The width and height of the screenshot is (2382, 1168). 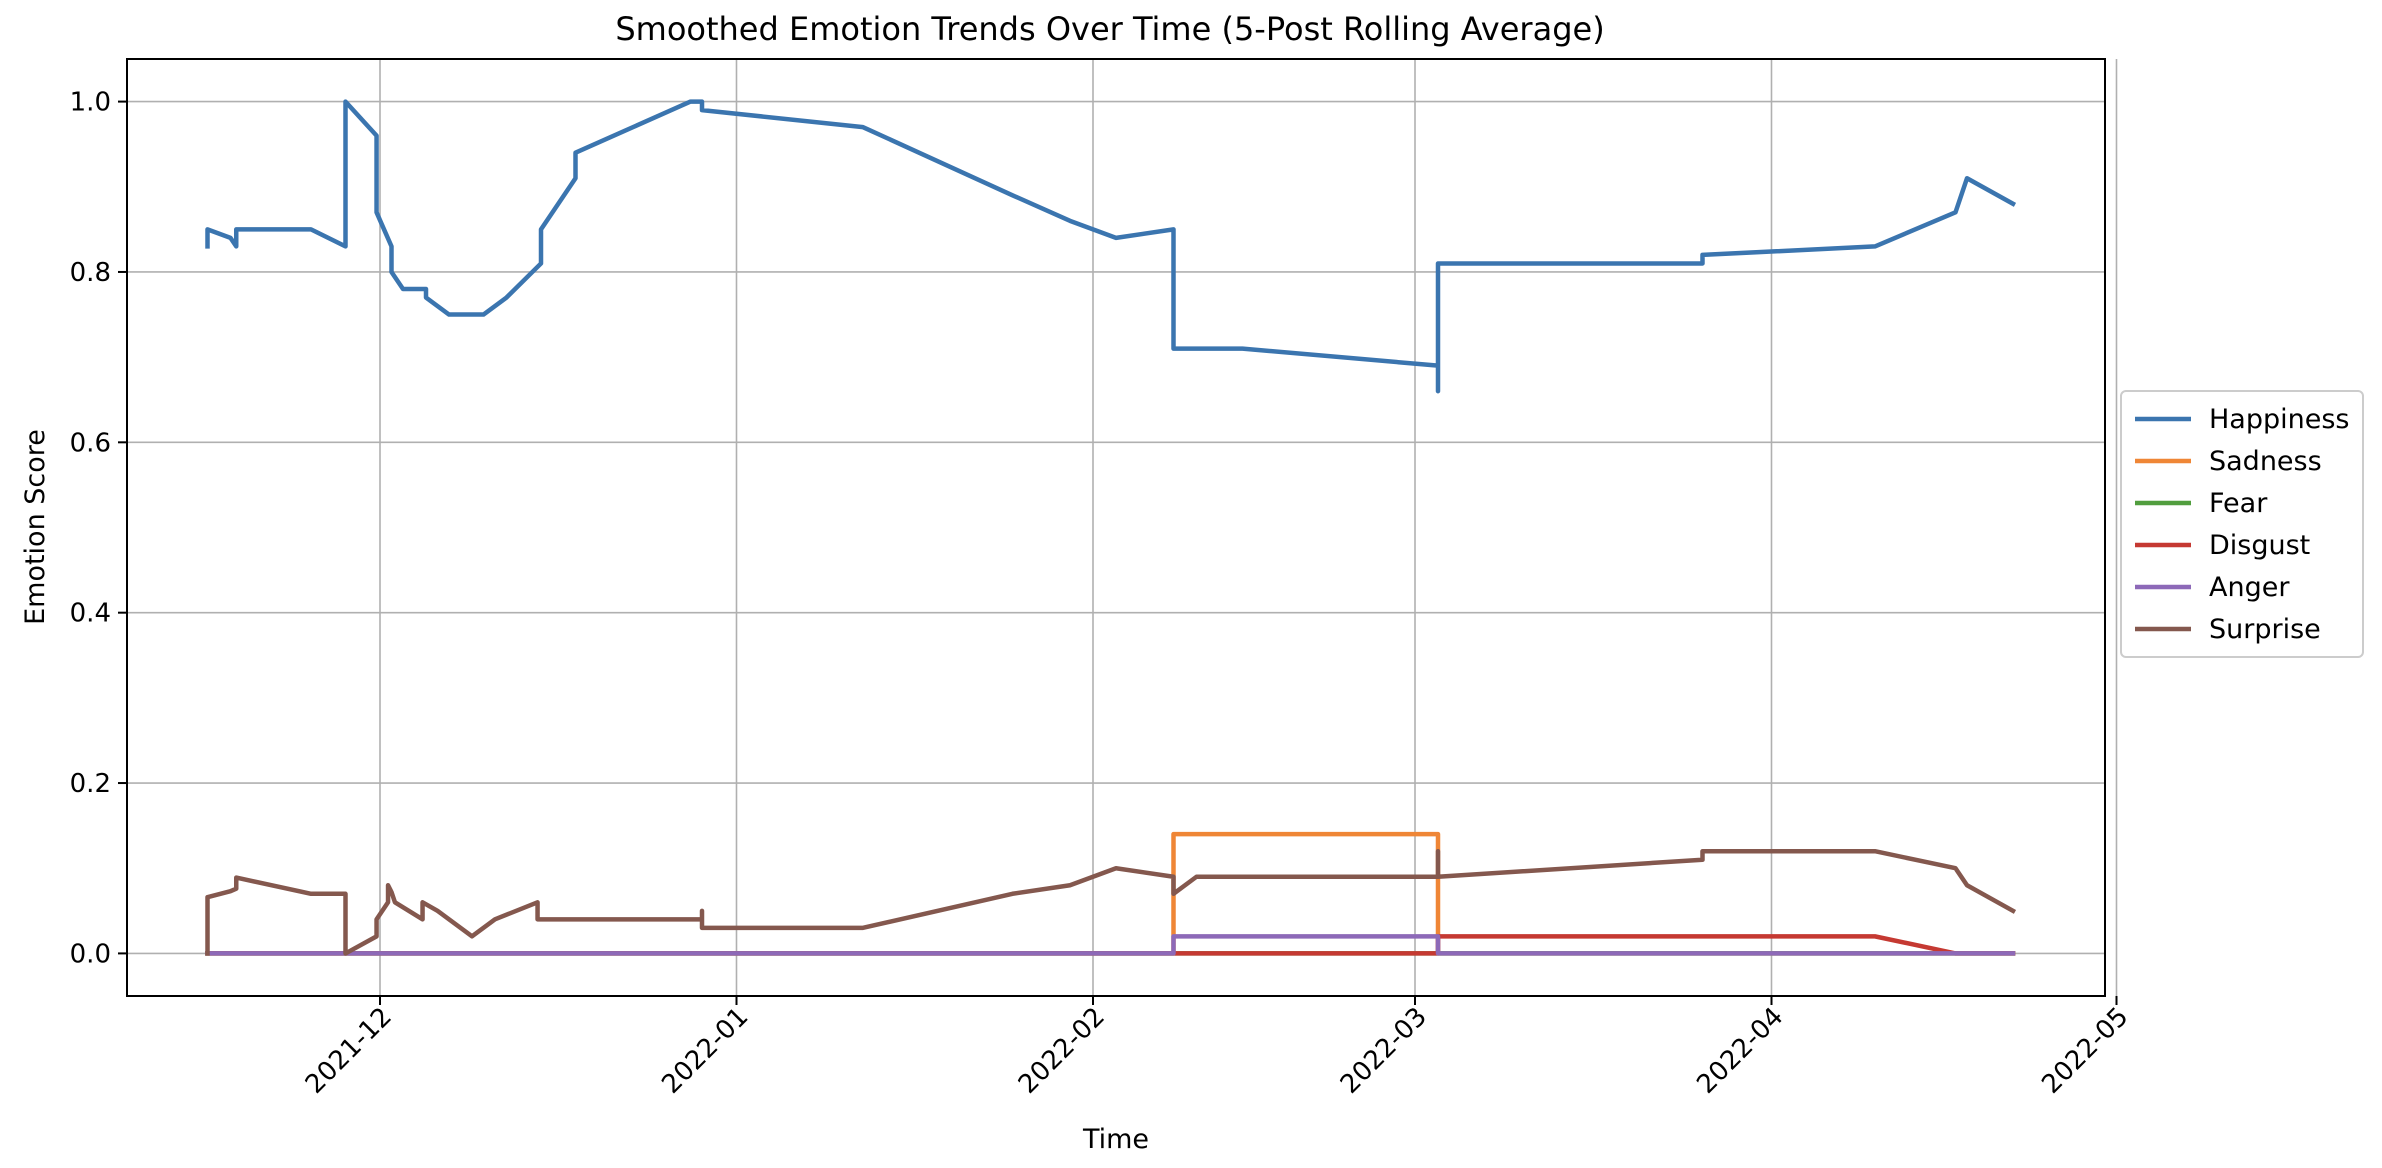 What do you see at coordinates (1740, 1051) in the screenshot?
I see `x-tick-label: 2022-04` at bounding box center [1740, 1051].